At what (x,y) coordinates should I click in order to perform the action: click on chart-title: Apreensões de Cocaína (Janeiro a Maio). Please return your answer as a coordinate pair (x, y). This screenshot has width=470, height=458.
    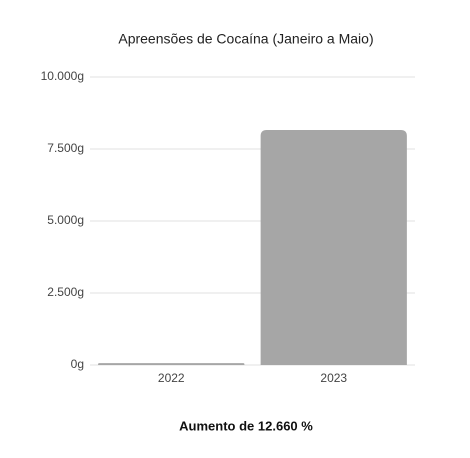
    Looking at the image, I should click on (245, 39).